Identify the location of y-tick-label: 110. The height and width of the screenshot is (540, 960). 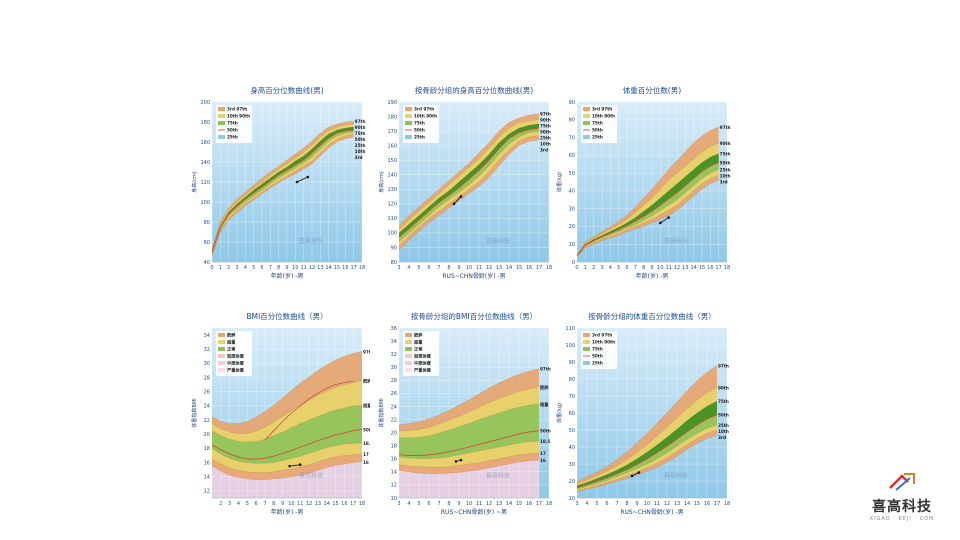
(392, 219).